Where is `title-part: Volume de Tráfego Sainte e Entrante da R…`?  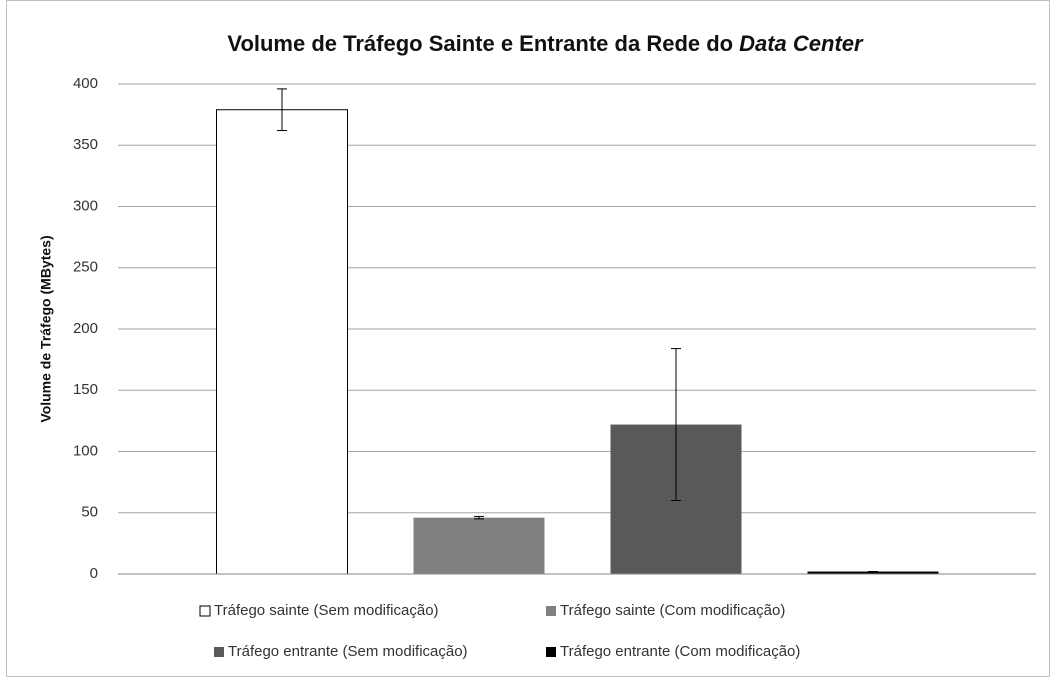 title-part: Volume de Tráfego Sainte e Entrante da R… is located at coordinates (480, 43).